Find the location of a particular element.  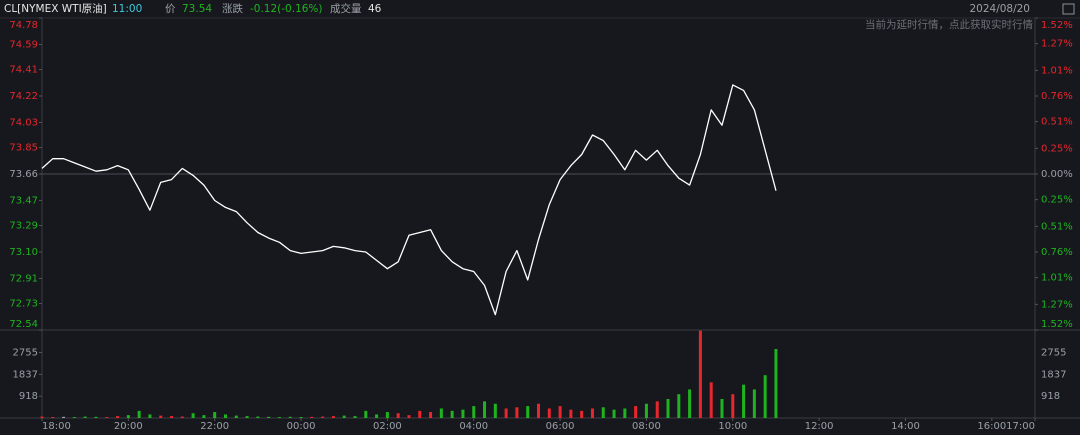

y-tick-label: 73.85 is located at coordinates (23, 148).